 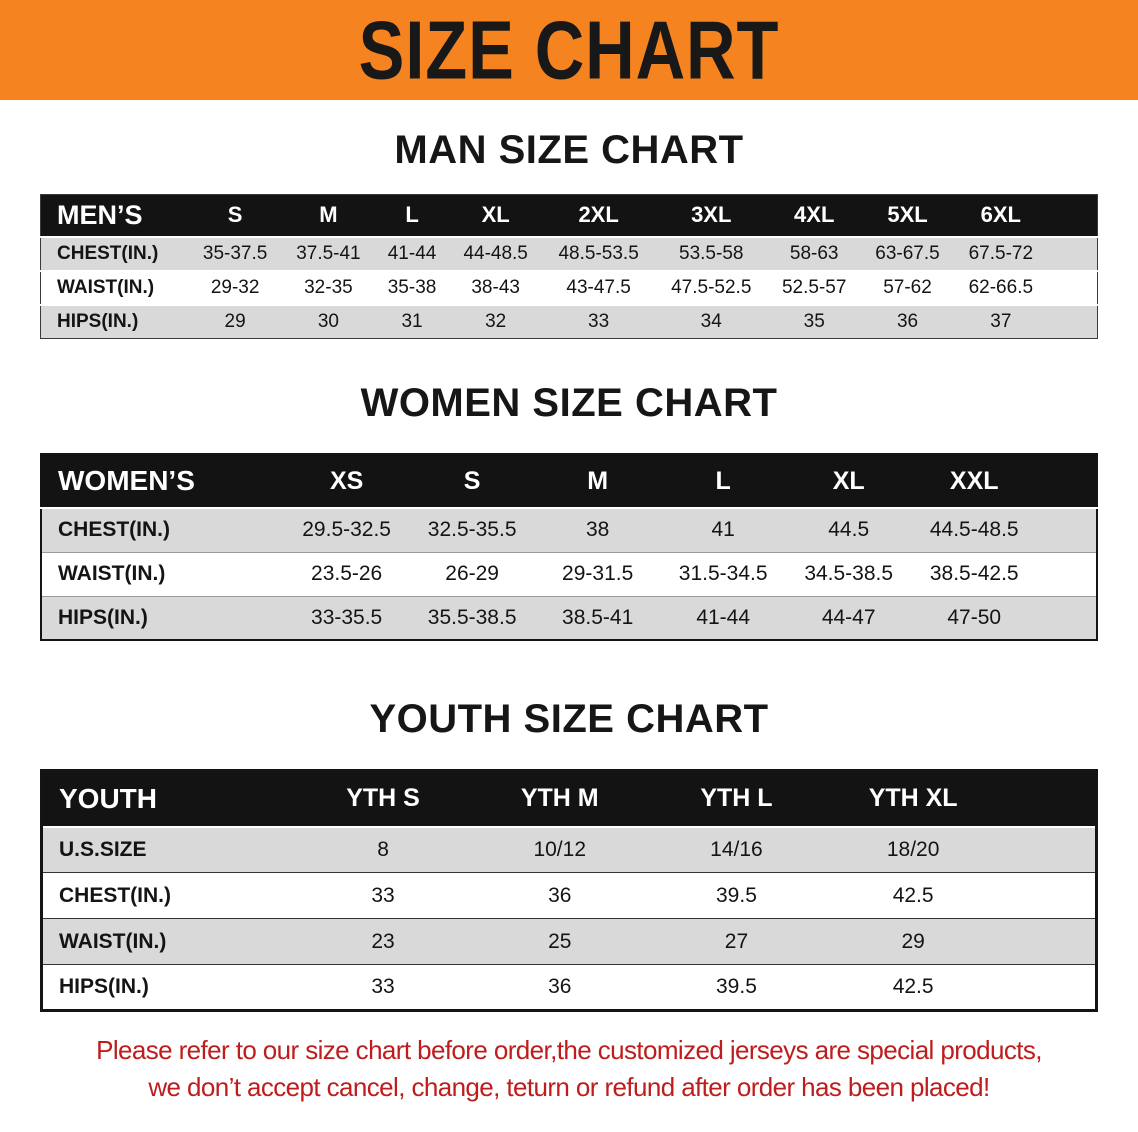 I want to click on size-value: 47-50, so click(x=974, y=617).